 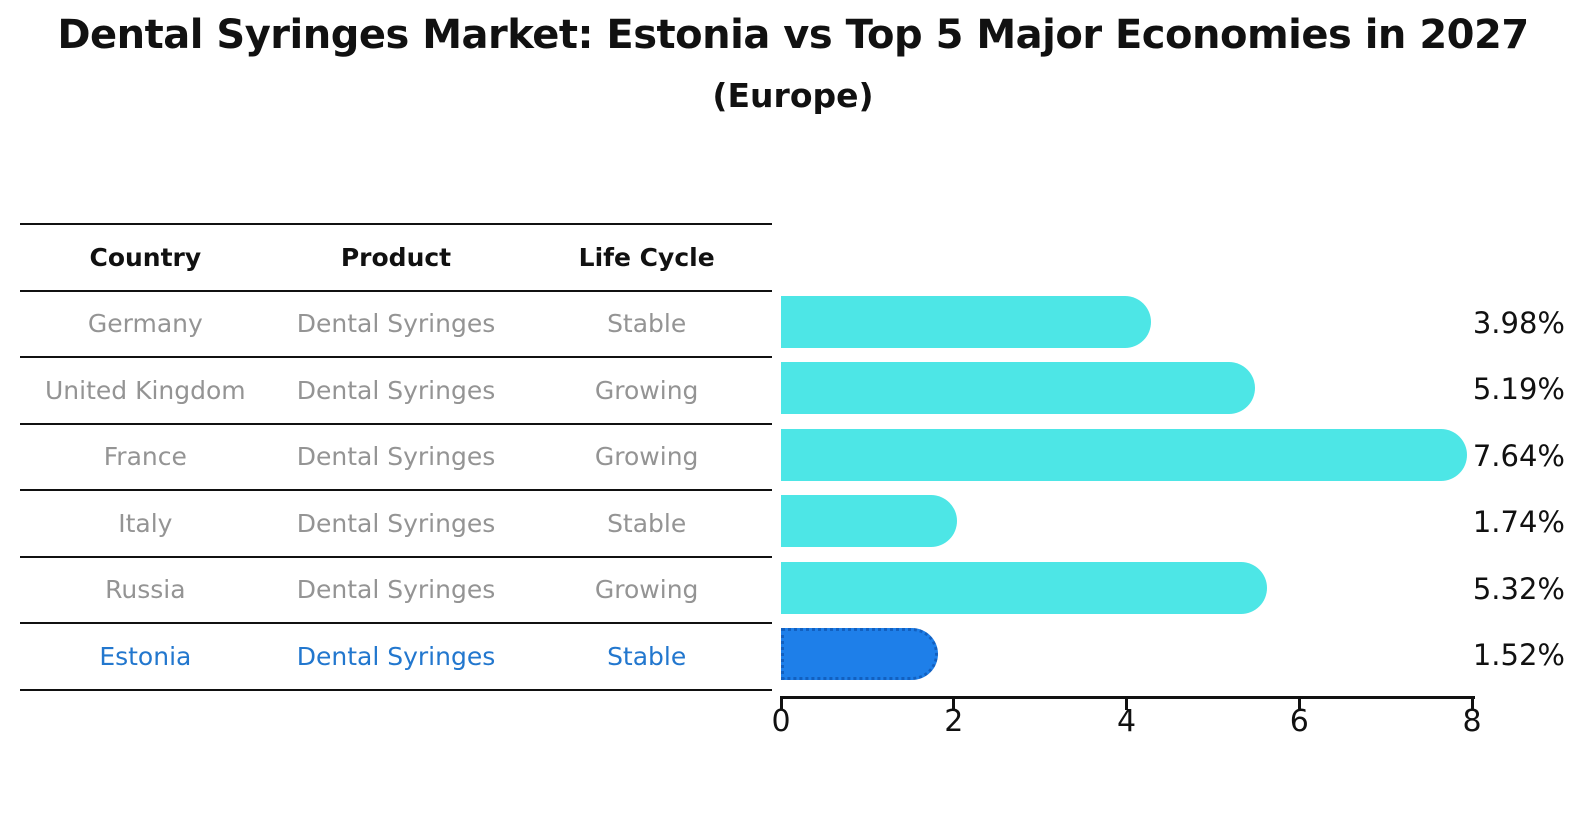 I want to click on table-cell-country: United Kingdom, so click(x=145, y=390).